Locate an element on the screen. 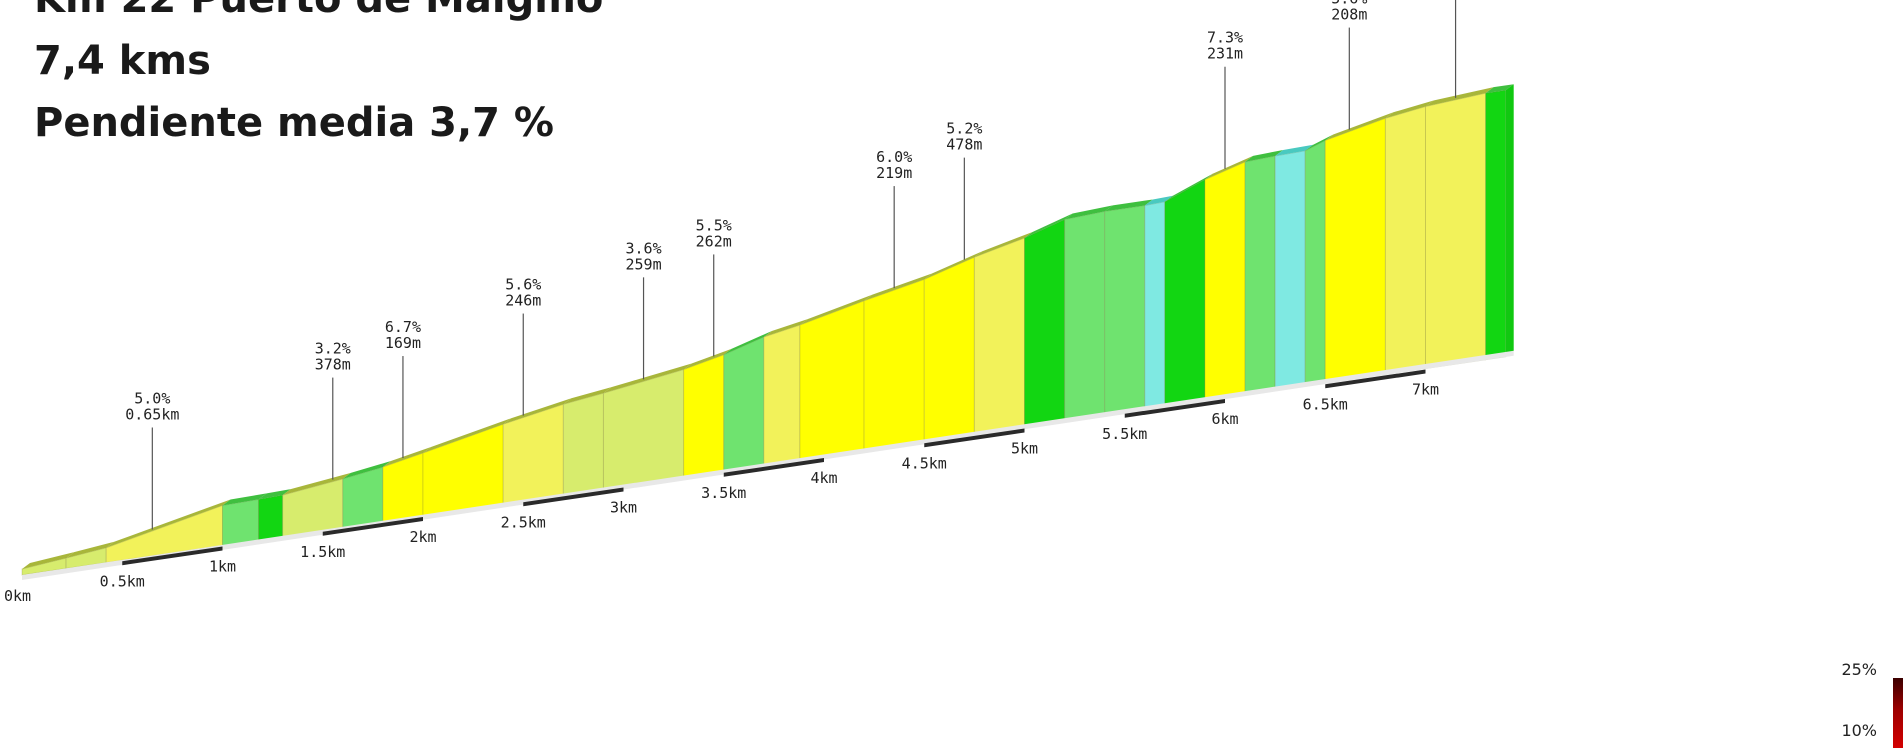 This screenshot has height=748, width=1903. x-tick-label: 6km is located at coordinates (1224, 419).